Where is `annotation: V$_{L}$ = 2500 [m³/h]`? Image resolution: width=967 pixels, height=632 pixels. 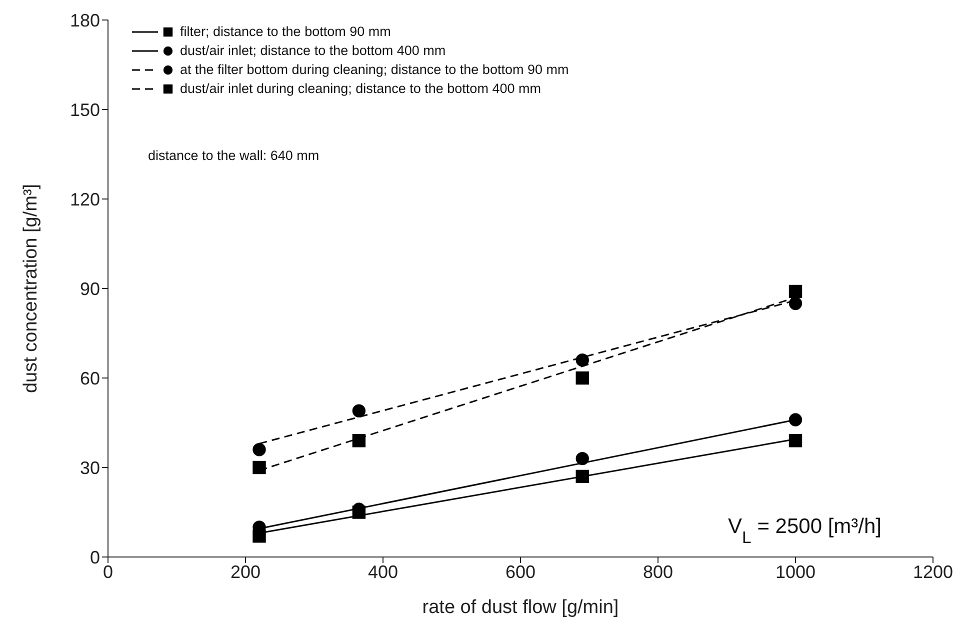
annotation: V$_{L}$ = 2500 [m³/h] is located at coordinates (805, 530).